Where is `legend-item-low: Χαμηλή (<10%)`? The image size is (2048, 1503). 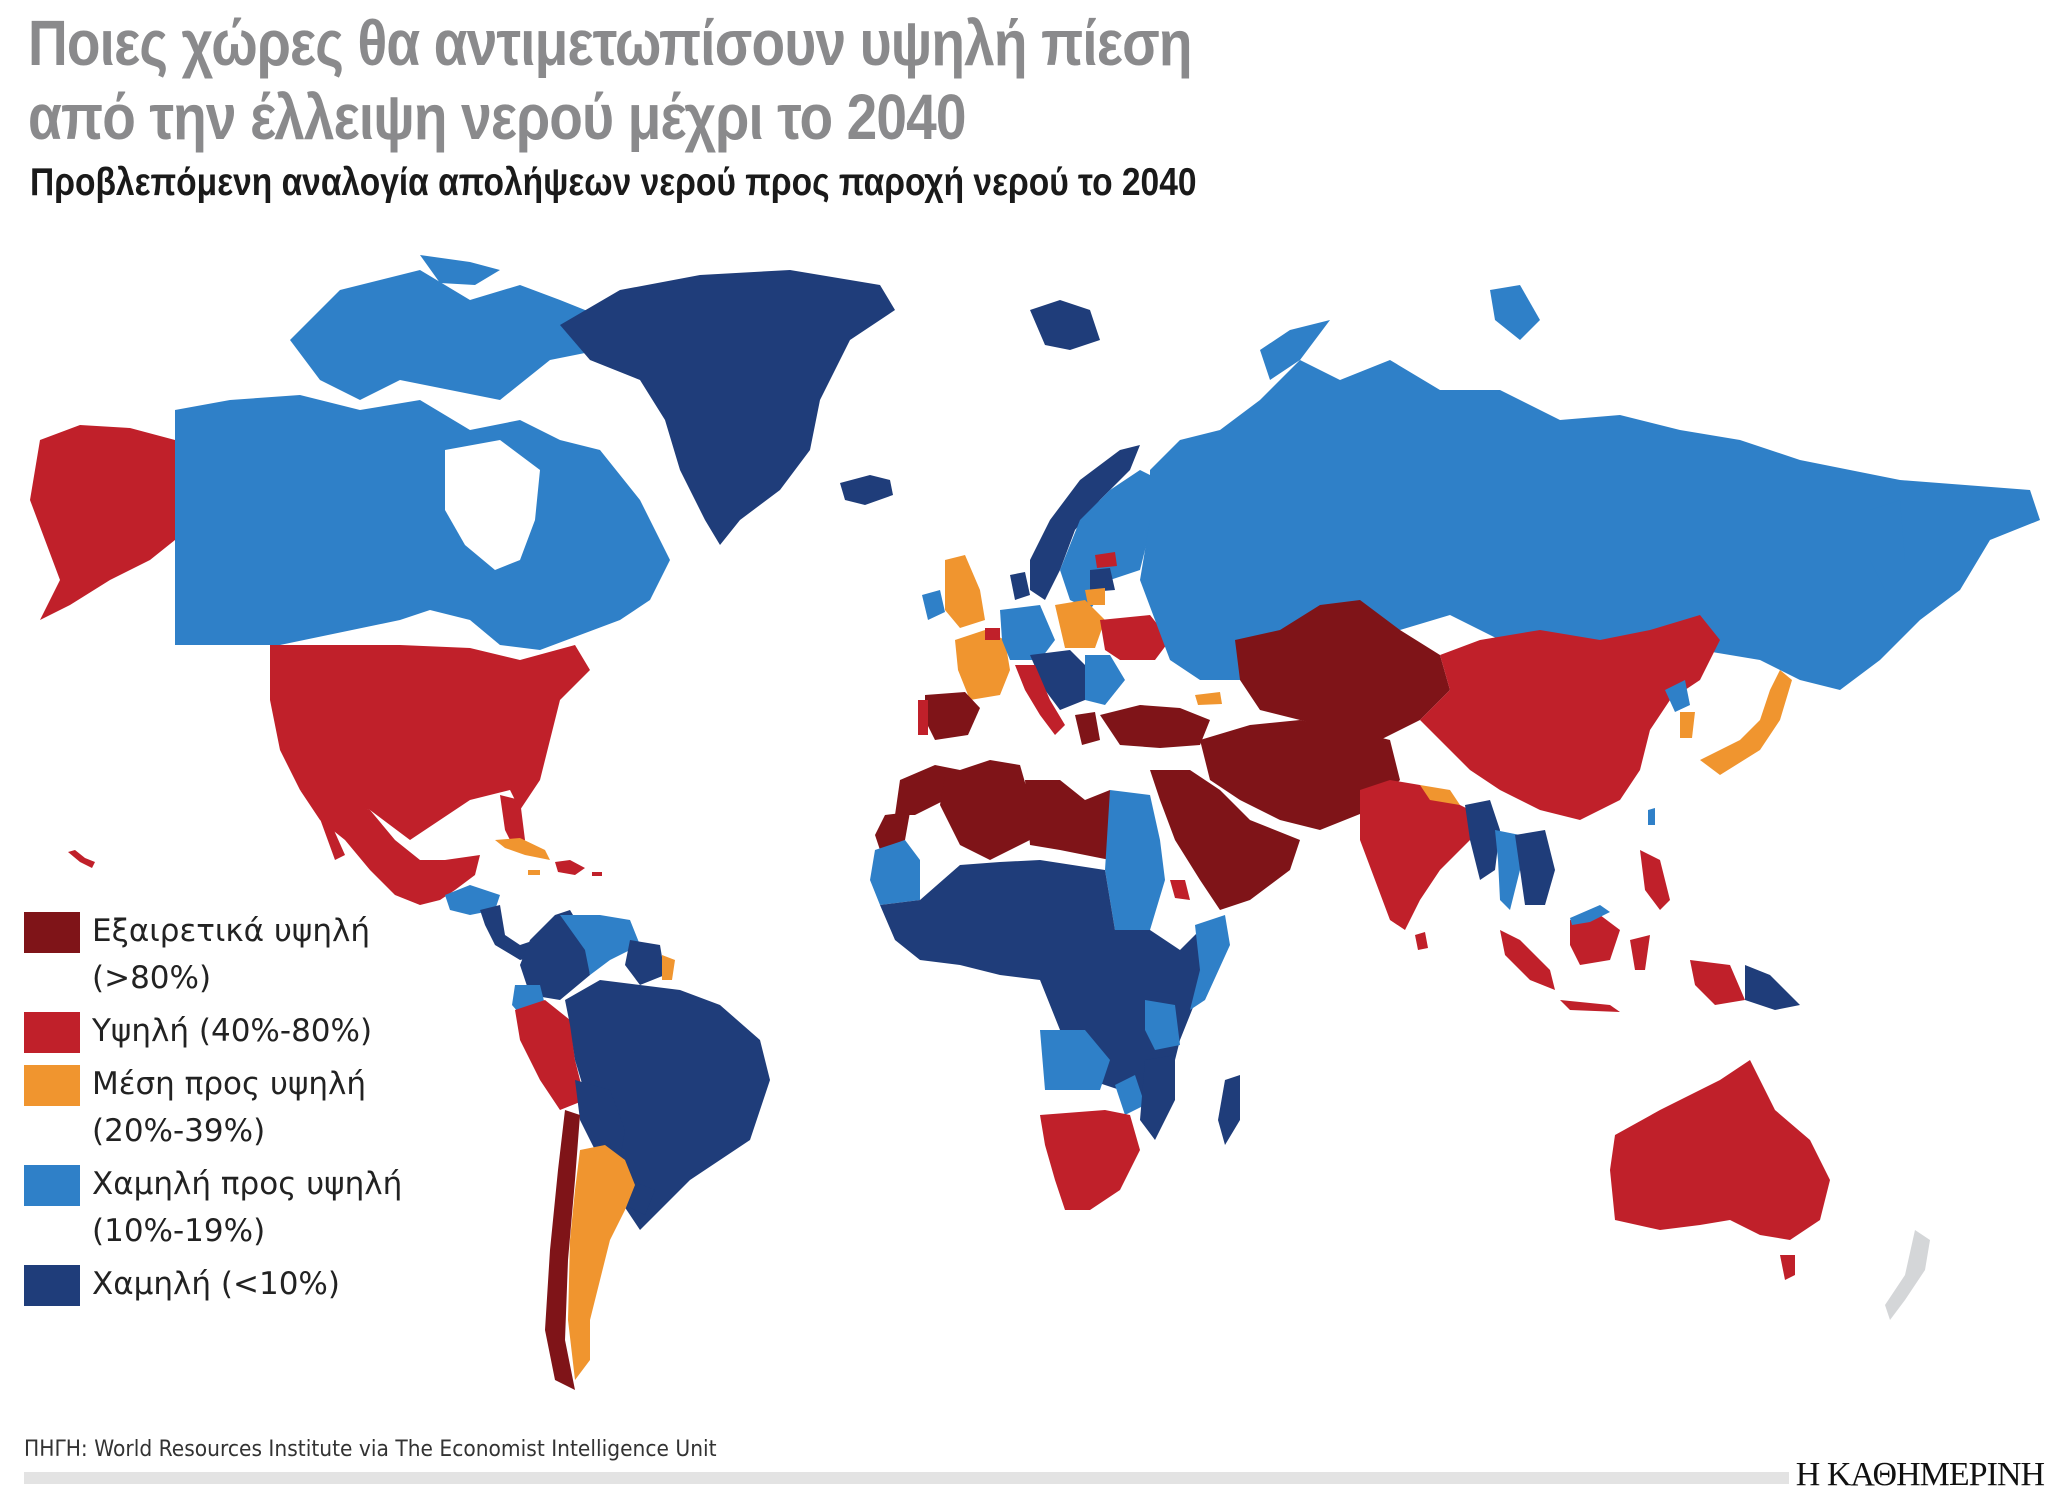
legend-item-low: Χαμηλή (<10%) is located at coordinates (234, 1284).